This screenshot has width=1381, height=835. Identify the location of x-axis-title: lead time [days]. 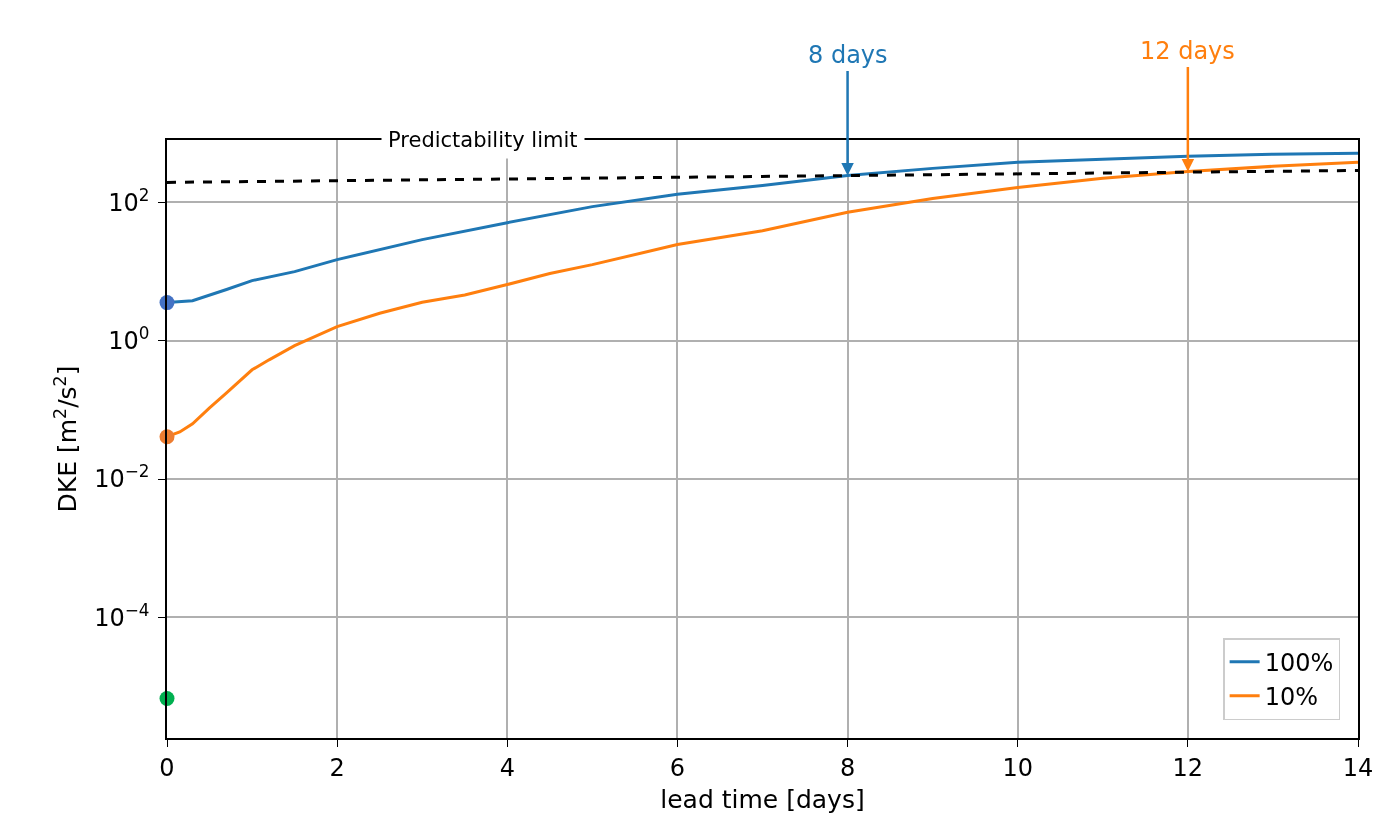
(762, 800).